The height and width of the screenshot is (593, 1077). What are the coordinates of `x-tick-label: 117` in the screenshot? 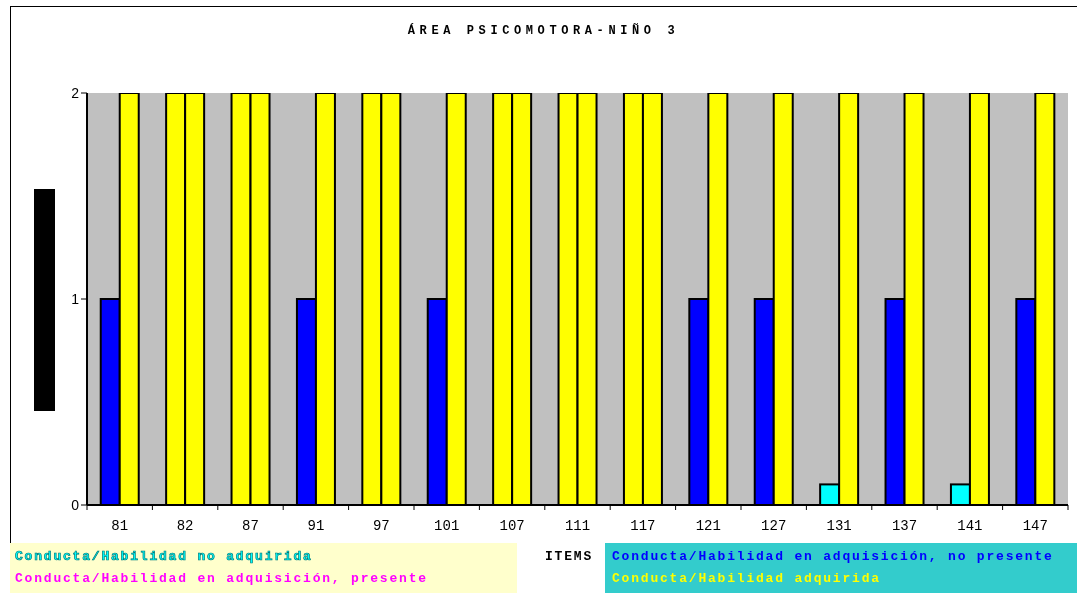 It's located at (643, 526).